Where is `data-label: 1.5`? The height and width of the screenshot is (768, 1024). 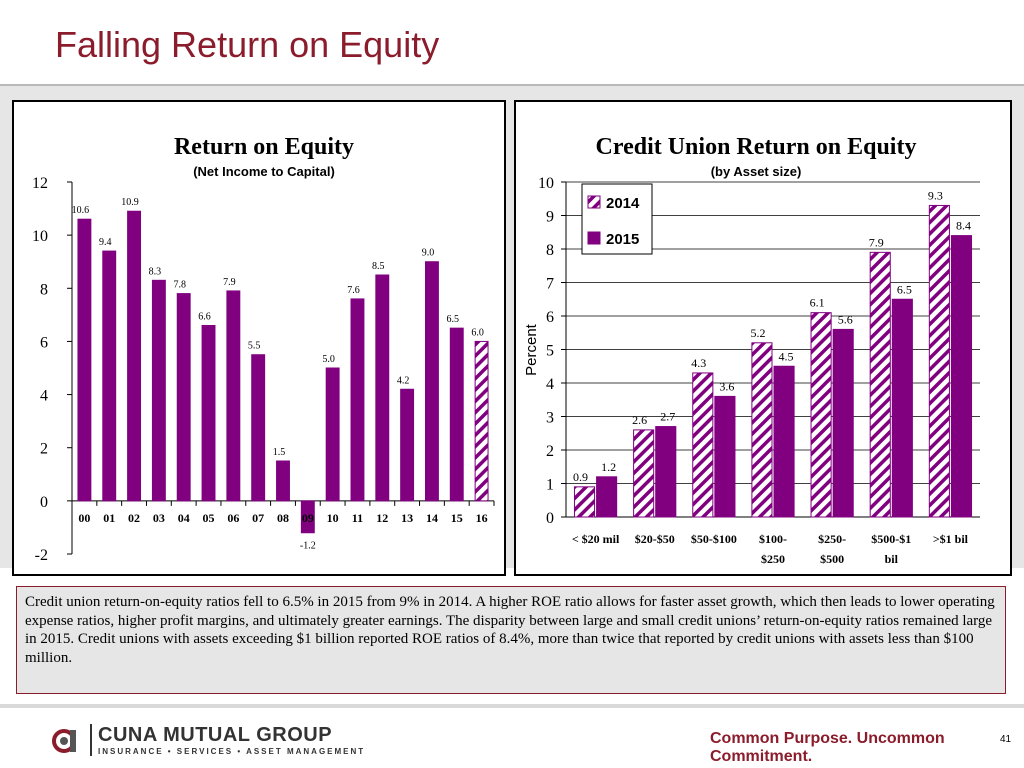 data-label: 1.5 is located at coordinates (279, 452).